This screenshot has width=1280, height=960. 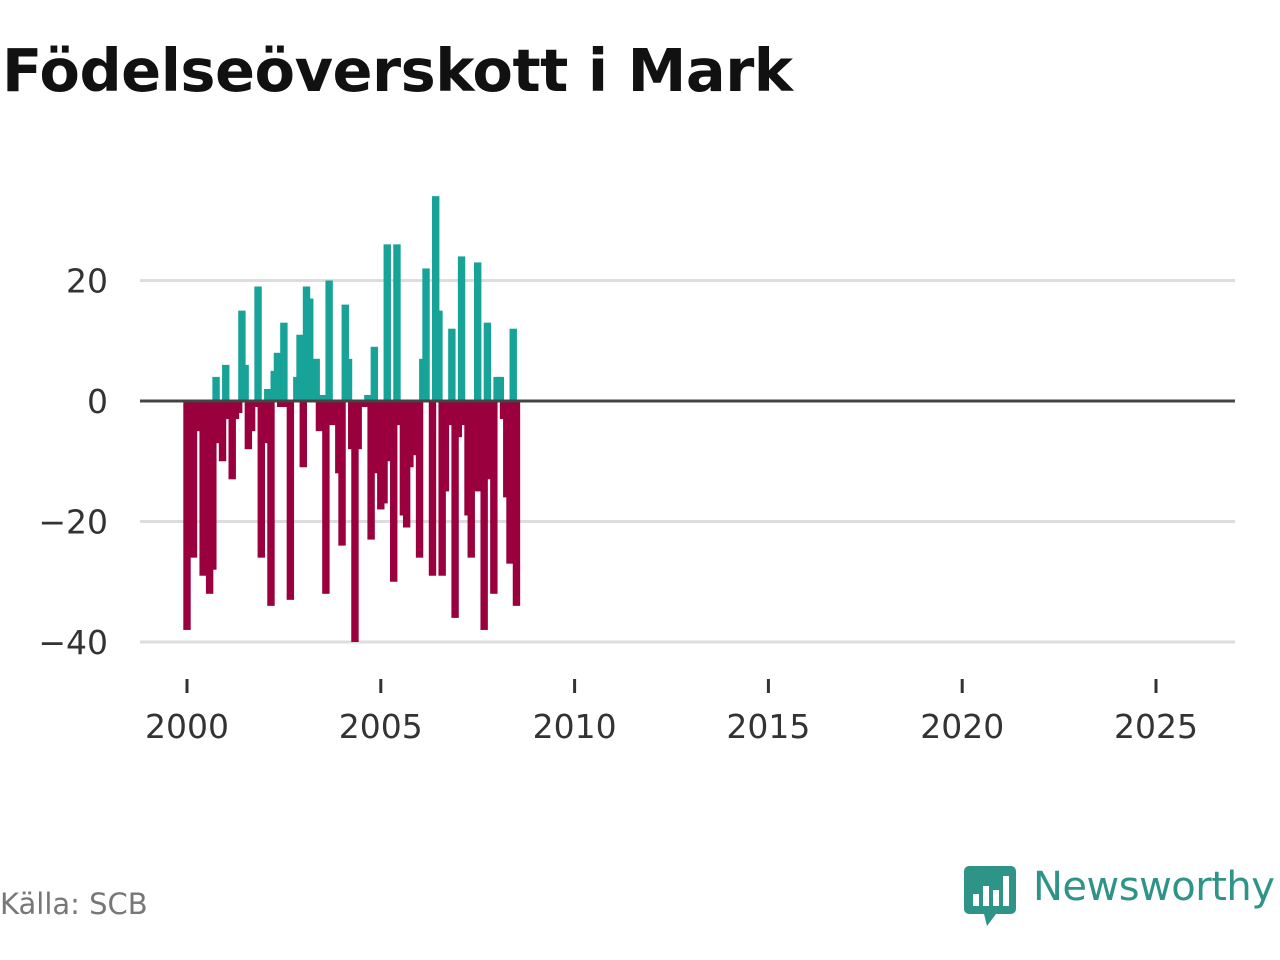 I want to click on x-tick-label: 2025, so click(x=1156, y=726).